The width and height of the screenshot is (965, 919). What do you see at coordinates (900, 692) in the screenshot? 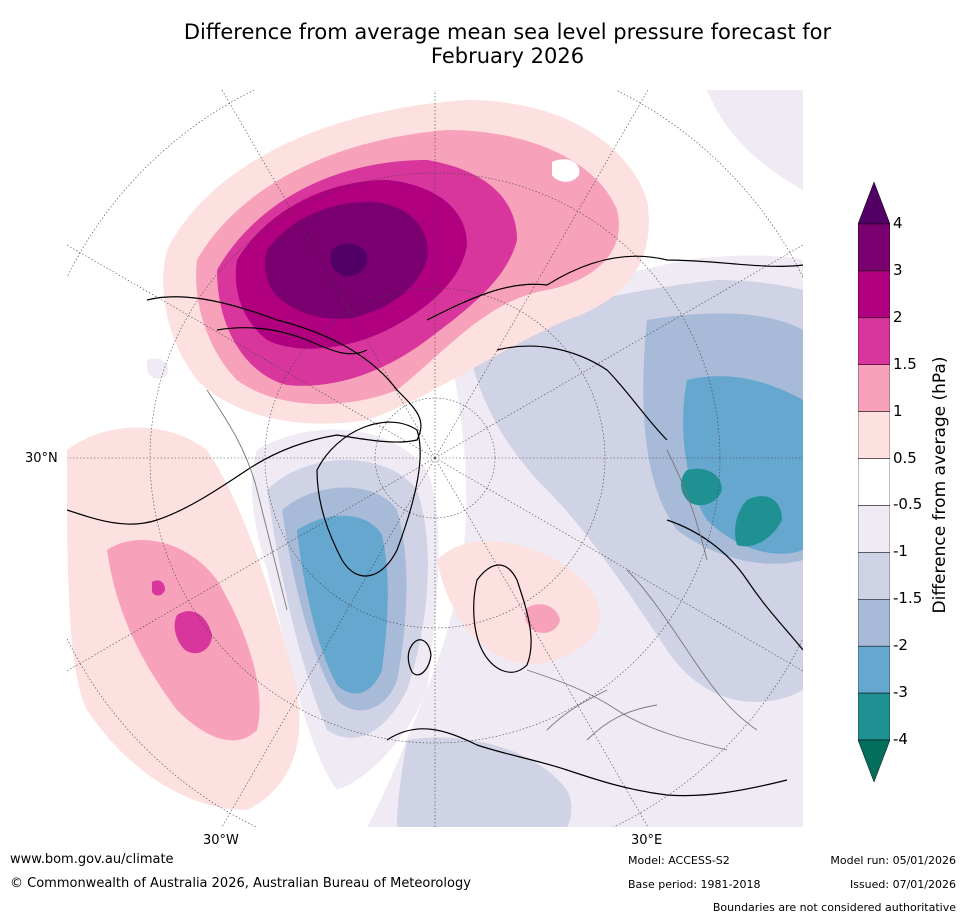
I see `colorbar-tick-label: -3` at bounding box center [900, 692].